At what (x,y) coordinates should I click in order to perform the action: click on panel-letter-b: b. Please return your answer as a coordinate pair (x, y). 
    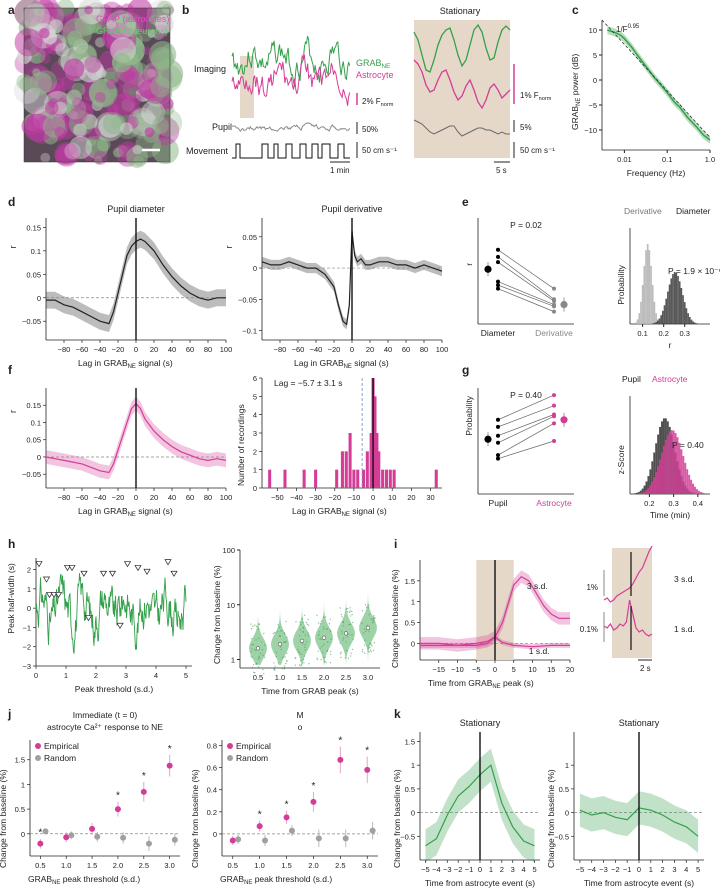
    Looking at the image, I should click on (185, 10).